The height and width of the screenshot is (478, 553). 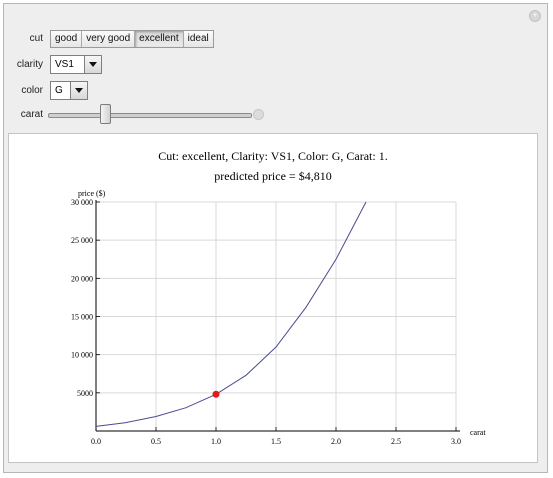 What do you see at coordinates (276, 441) in the screenshot?
I see `x-tick-label: 1.5` at bounding box center [276, 441].